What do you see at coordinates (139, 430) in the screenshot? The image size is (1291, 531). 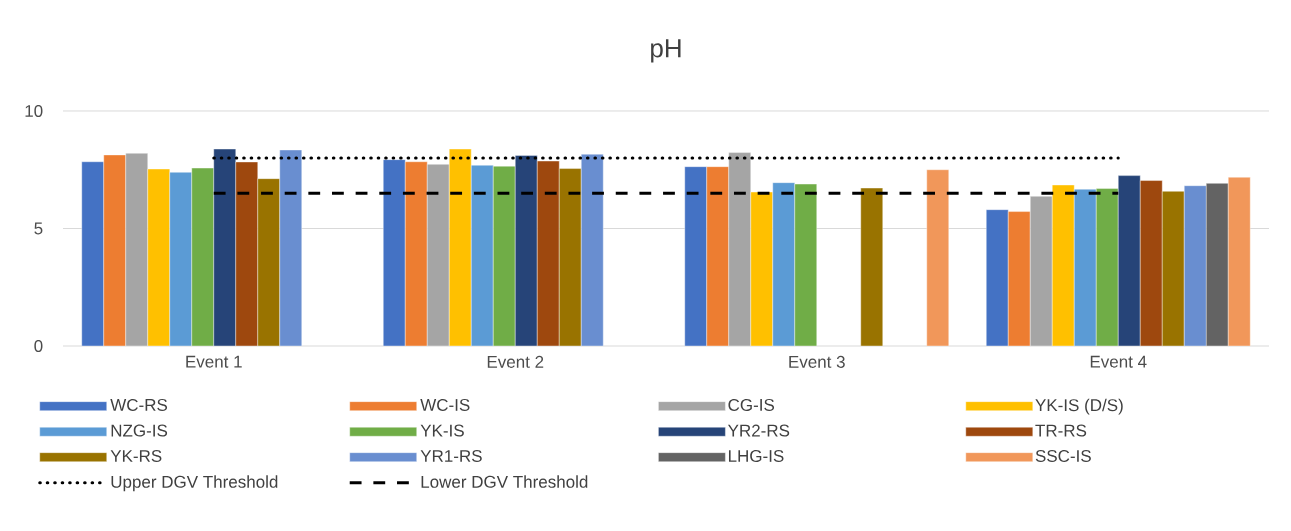 I see `legend-label: NZG-IS` at bounding box center [139, 430].